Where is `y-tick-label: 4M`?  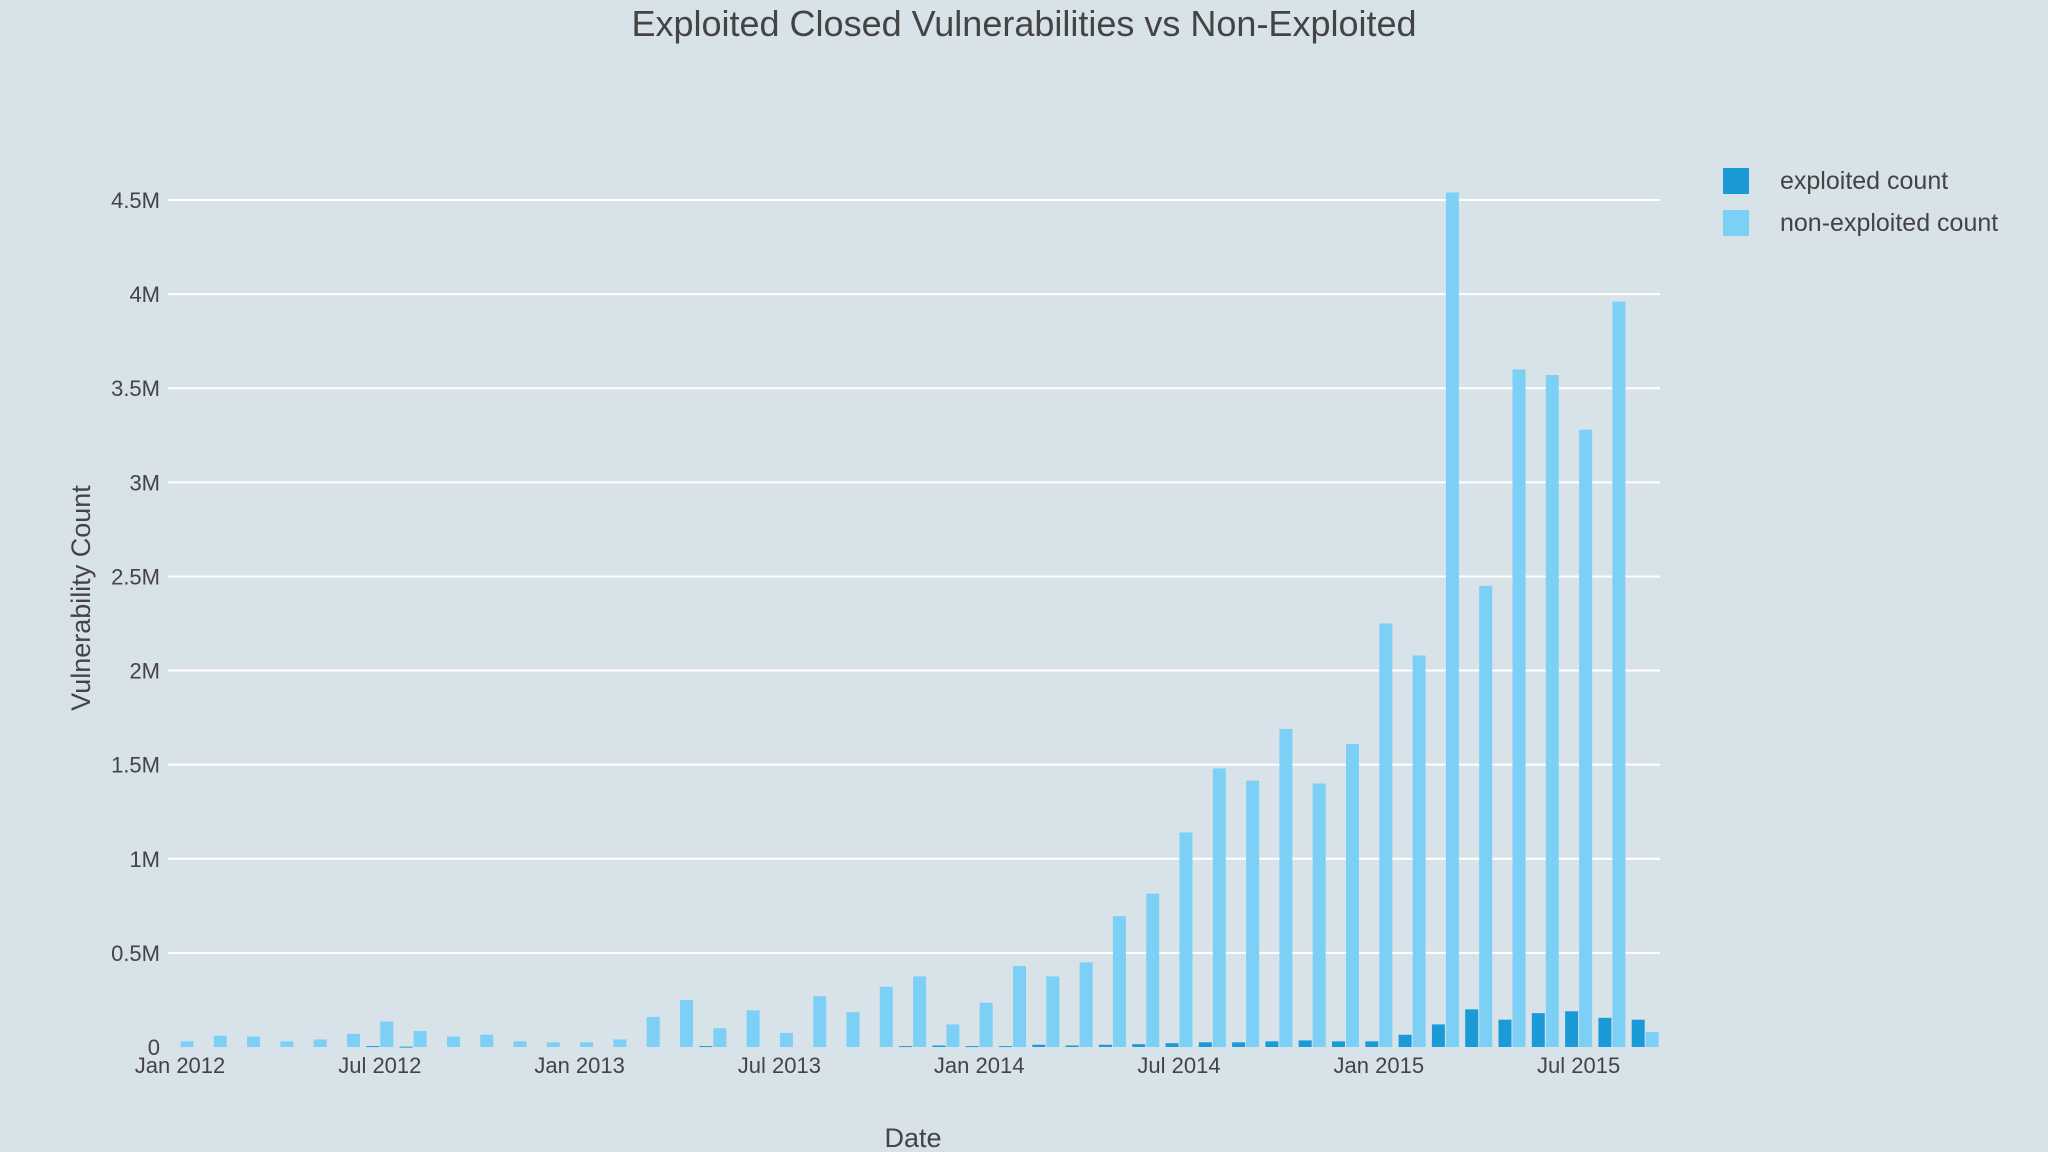 y-tick-label: 4M is located at coordinates (144, 294).